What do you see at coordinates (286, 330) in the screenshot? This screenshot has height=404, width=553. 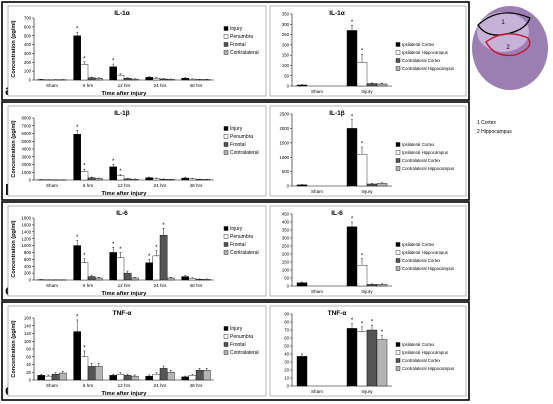 I see `y-tick-label: 70` at bounding box center [286, 330].